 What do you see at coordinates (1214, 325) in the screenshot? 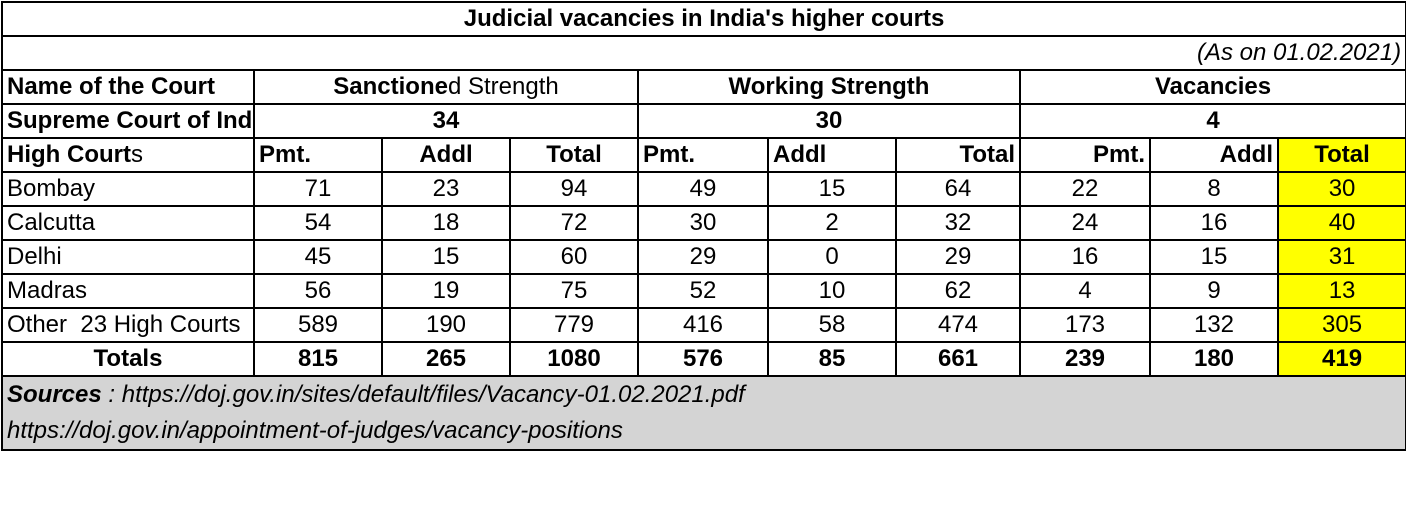
I see `table-cell: 132` at bounding box center [1214, 325].